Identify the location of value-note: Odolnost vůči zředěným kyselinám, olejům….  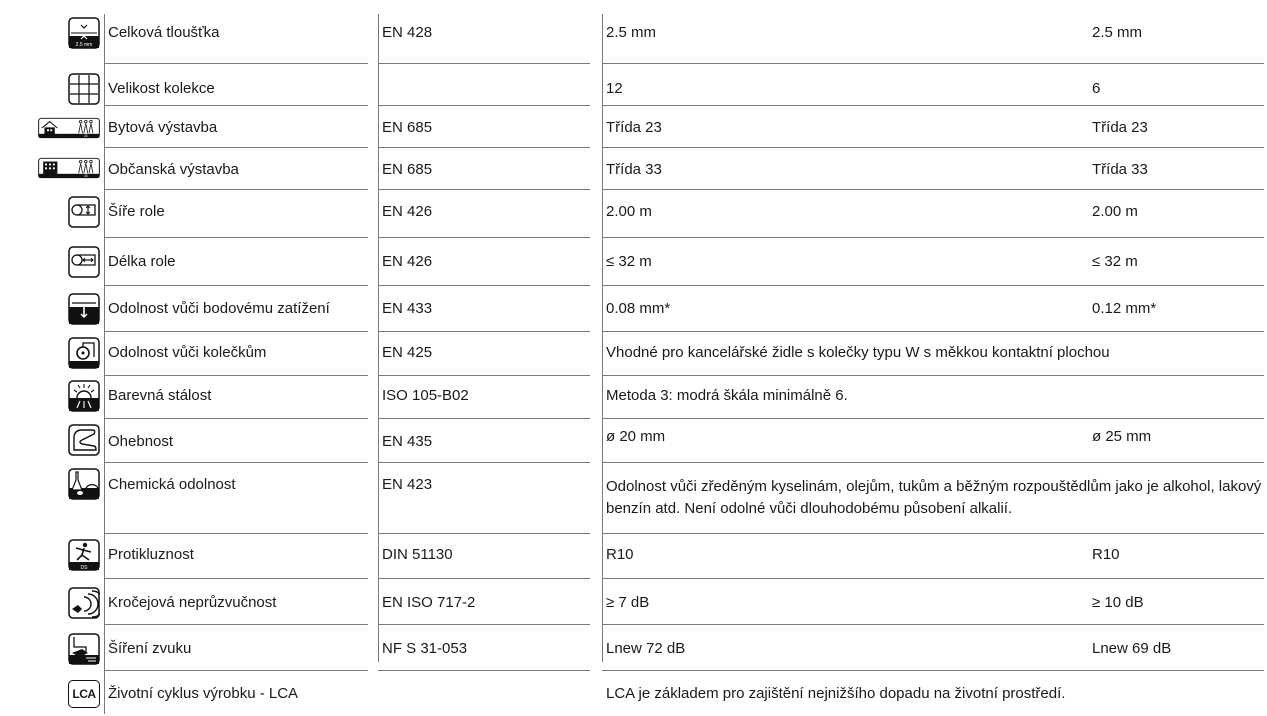
(934, 497).